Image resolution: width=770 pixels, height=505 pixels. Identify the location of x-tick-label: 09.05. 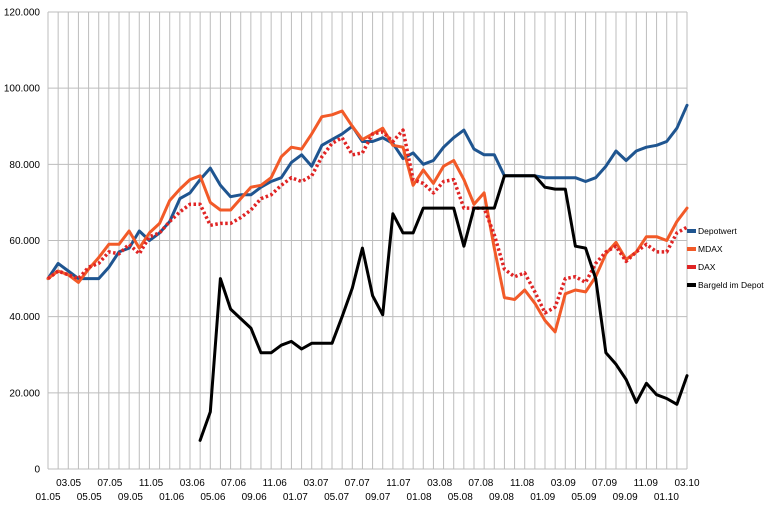
(130, 497).